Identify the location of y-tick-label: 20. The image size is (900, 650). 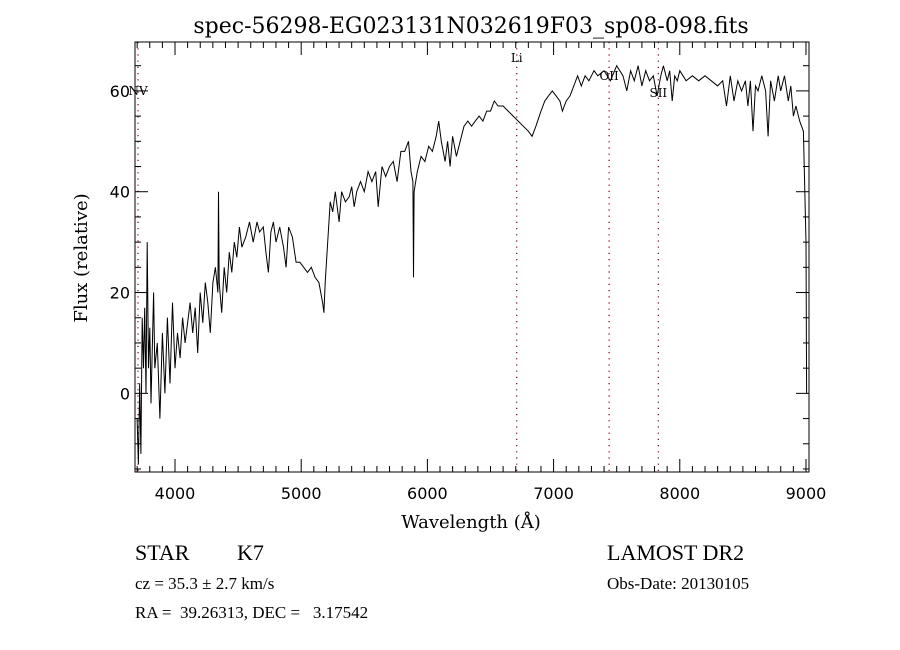
(120, 293).